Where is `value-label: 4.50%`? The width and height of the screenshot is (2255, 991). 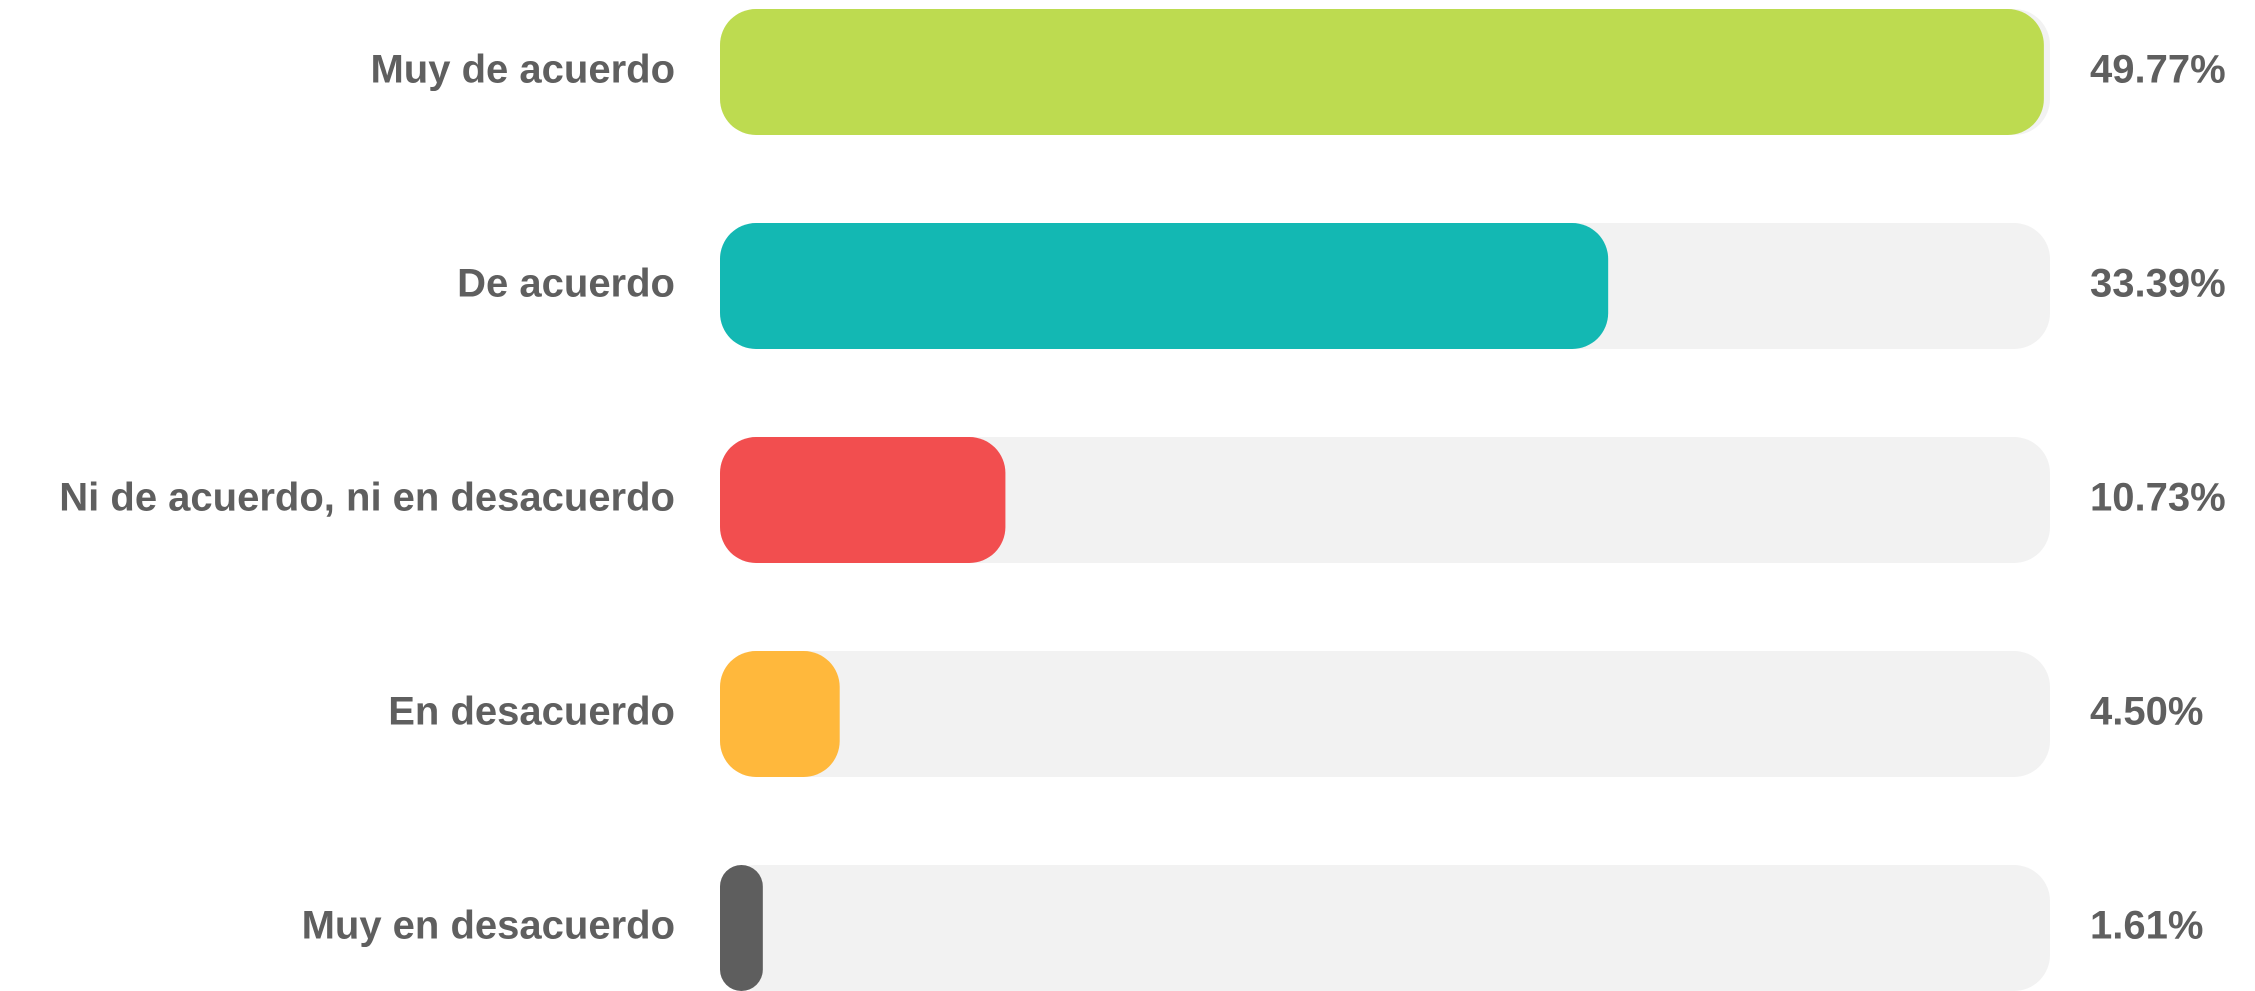
value-label: 4.50% is located at coordinates (2146, 712).